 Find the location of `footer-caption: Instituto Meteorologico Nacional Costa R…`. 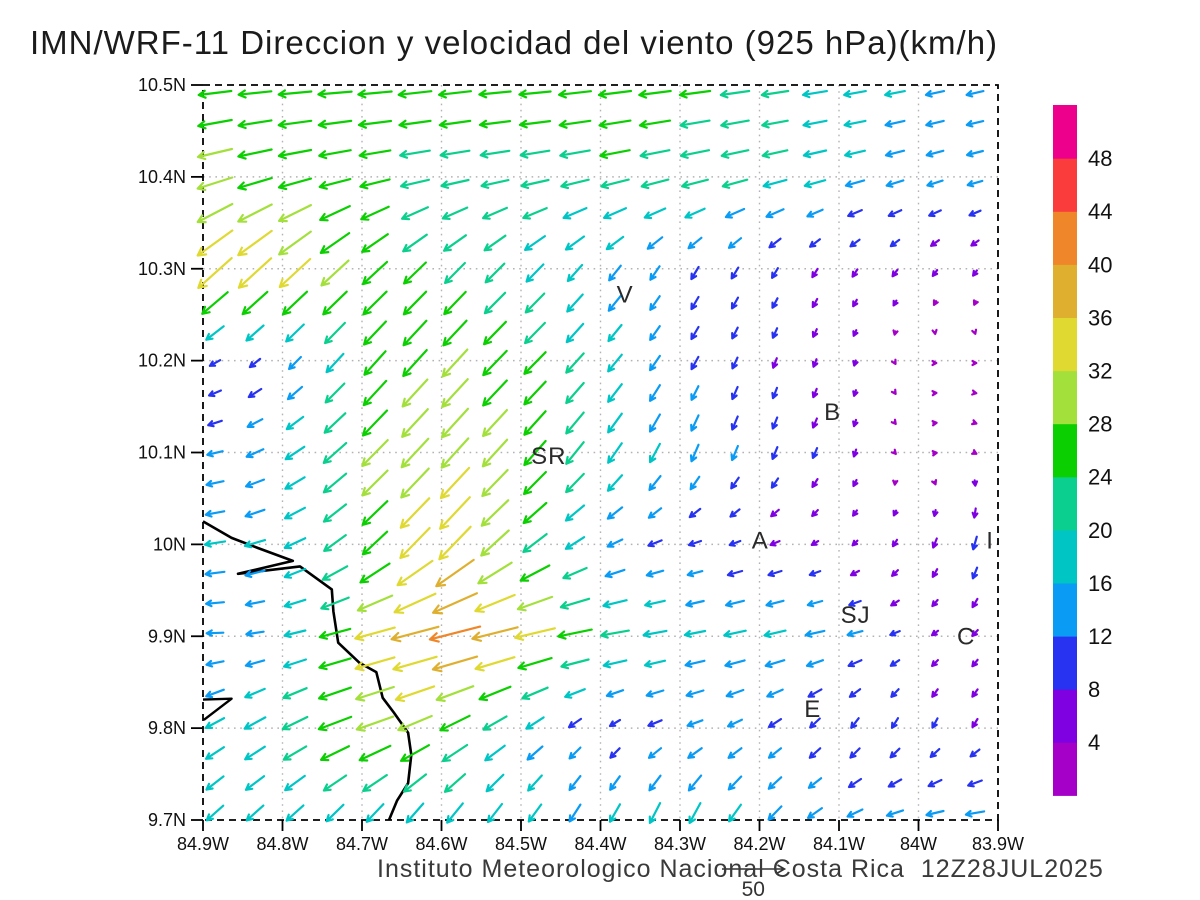

footer-caption: Instituto Meteorologico Nacional Costa R… is located at coordinates (740, 869).